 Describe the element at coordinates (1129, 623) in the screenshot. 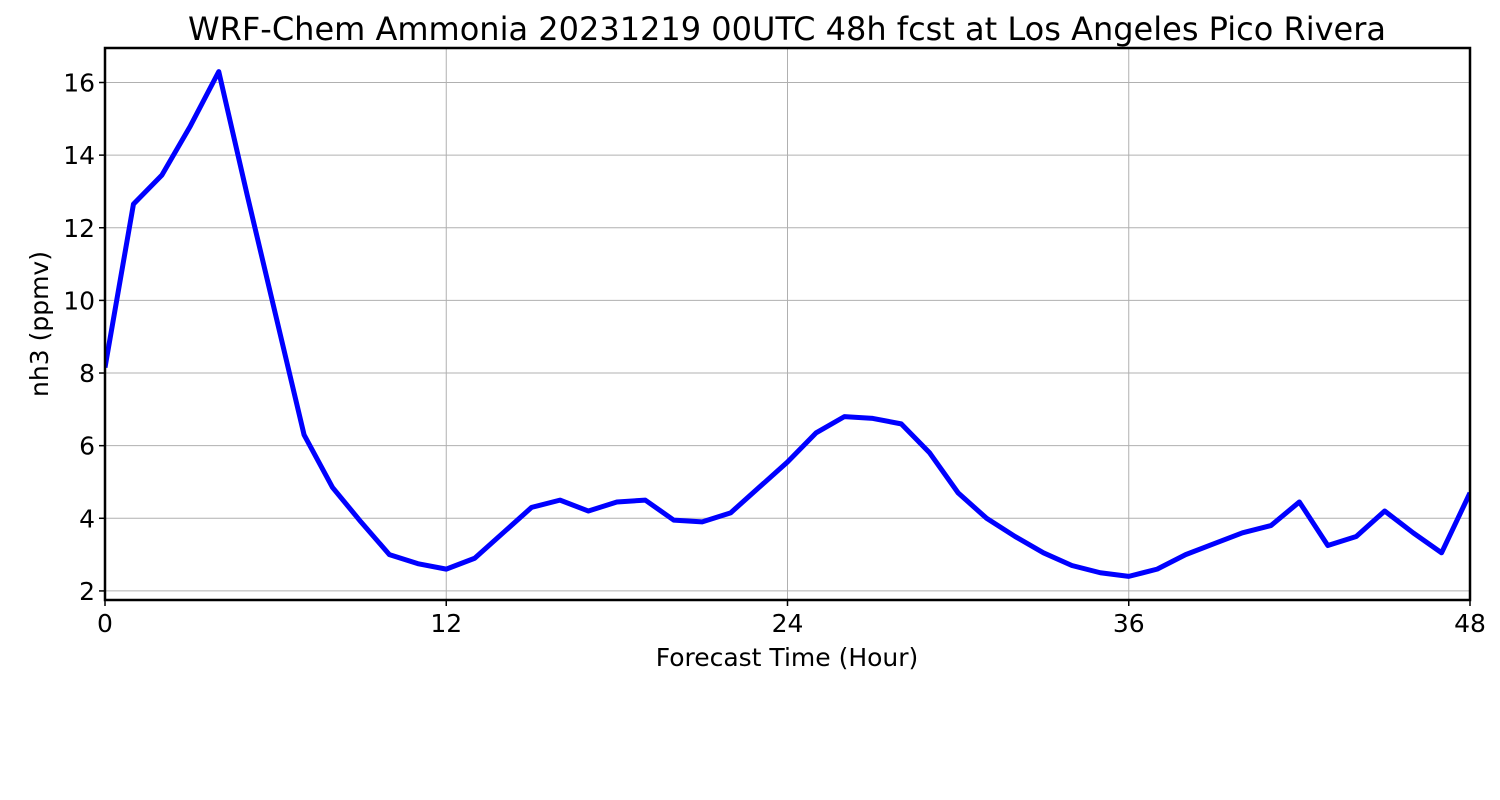

I see `x-tick-label: 36` at that location.